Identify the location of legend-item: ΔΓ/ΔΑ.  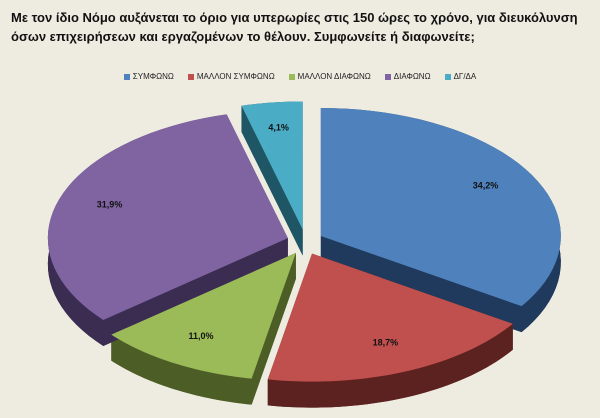
(460, 76).